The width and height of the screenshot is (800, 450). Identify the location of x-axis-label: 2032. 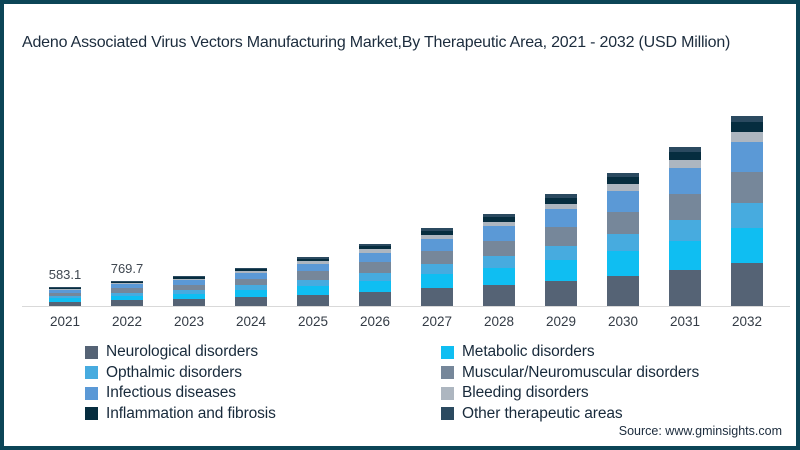
(747, 321).